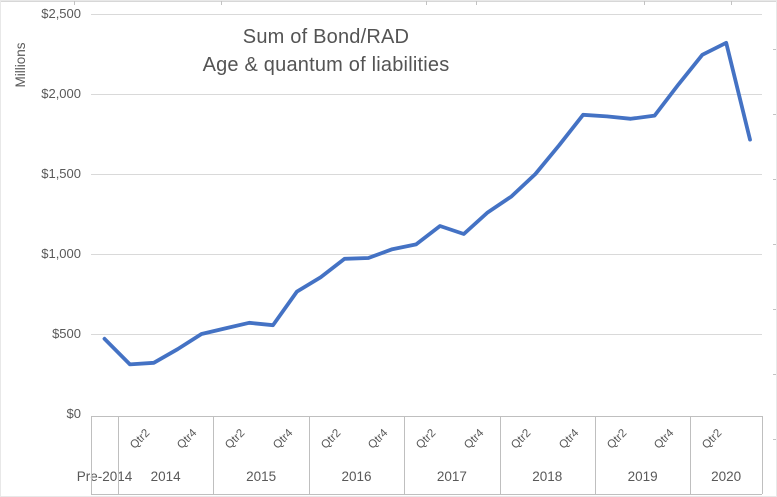 The height and width of the screenshot is (497, 777). Describe the element at coordinates (61, 173) in the screenshot. I see `y-tick-label: $1,500` at that location.